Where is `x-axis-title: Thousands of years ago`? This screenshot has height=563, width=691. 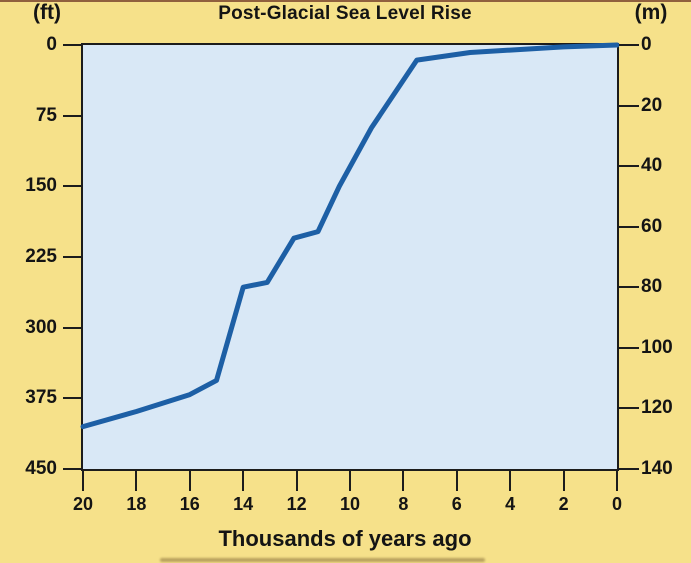 x-axis-title: Thousands of years ago is located at coordinates (345, 538).